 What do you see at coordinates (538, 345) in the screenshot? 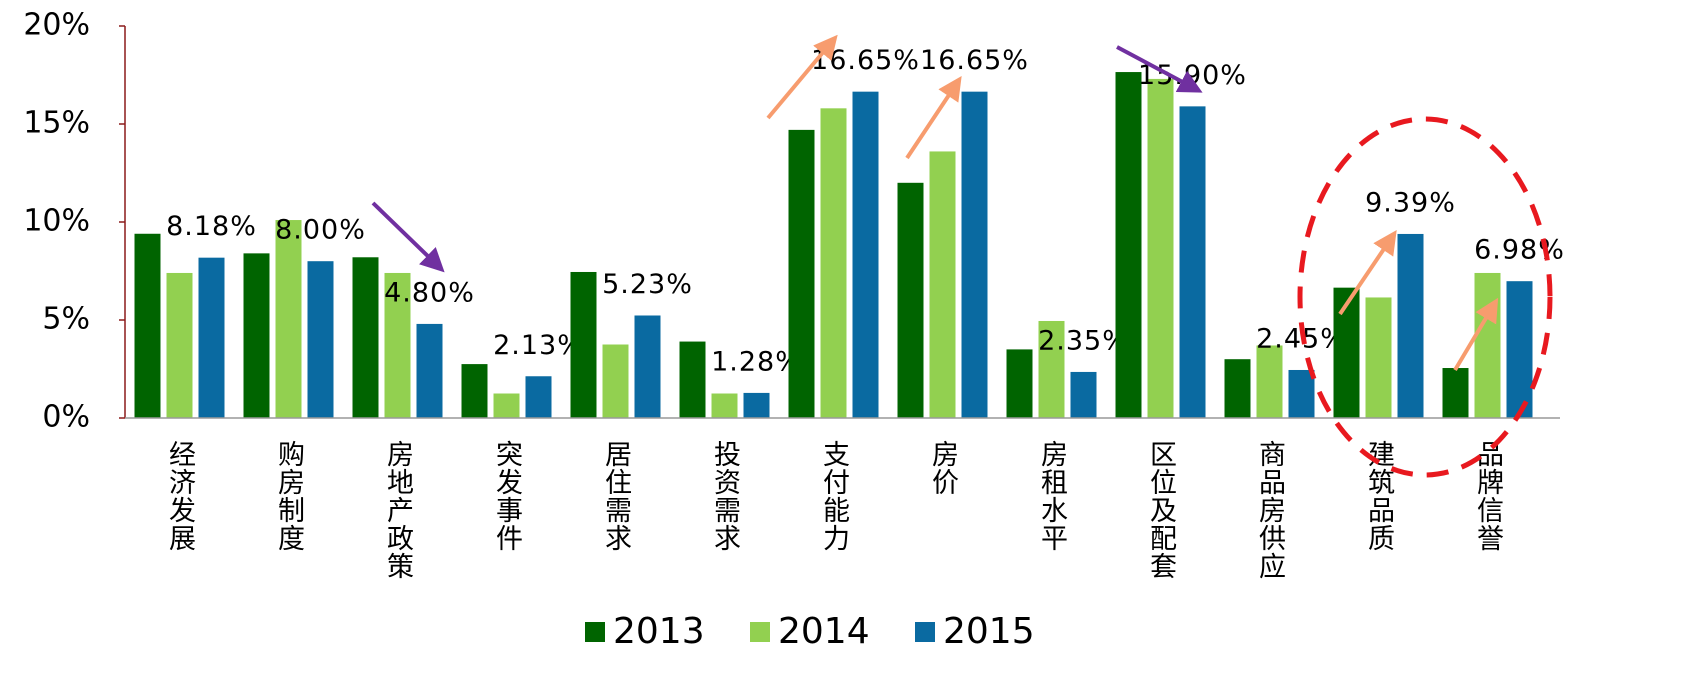
I see `data-label: 2.13%` at bounding box center [538, 345].